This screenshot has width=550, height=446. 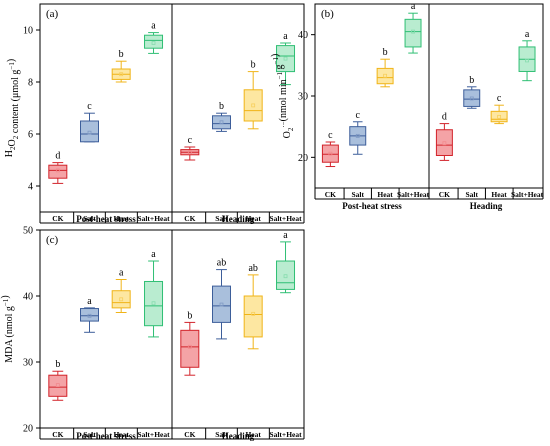 What do you see at coordinates (28, 231) in the screenshot?
I see `y-tick-label: 50` at bounding box center [28, 231].